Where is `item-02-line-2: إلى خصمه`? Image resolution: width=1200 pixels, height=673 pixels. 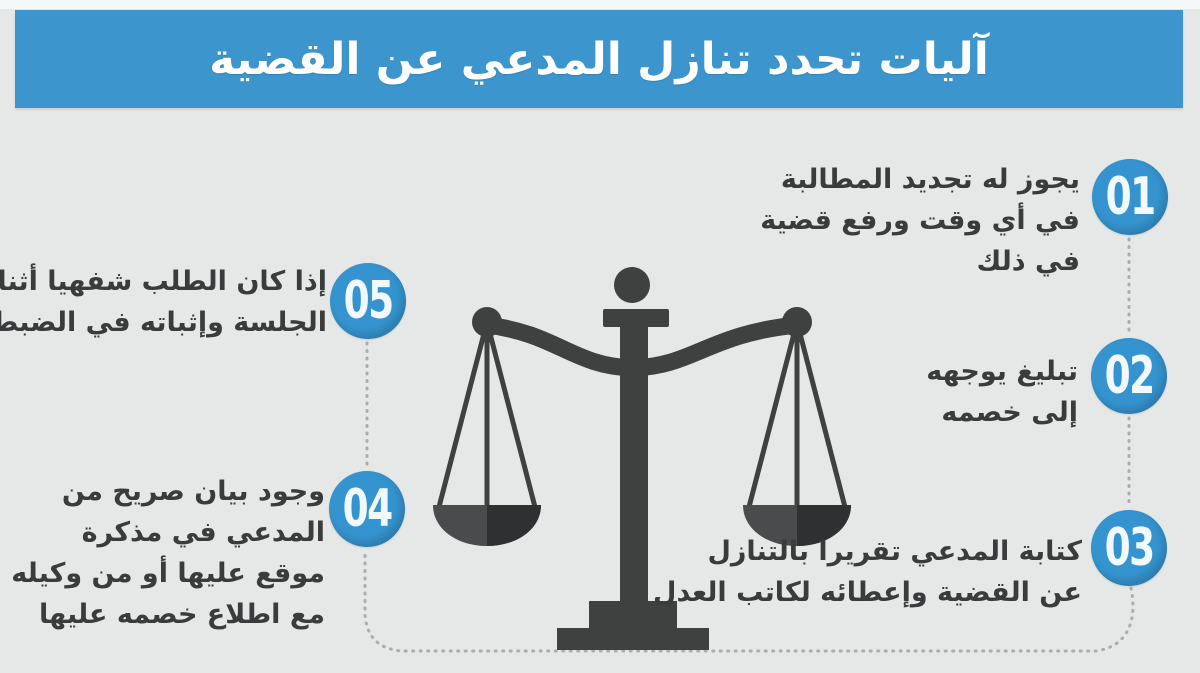 item-02-line-2: إلى خصمه is located at coordinates (1009, 412).